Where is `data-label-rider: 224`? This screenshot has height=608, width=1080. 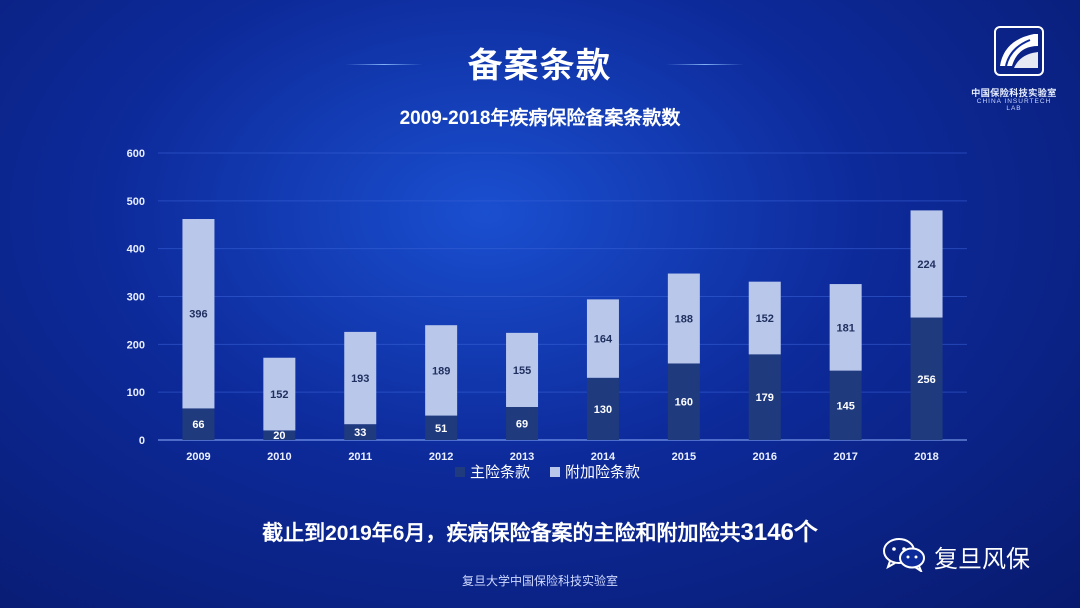 data-label-rider: 224 is located at coordinates (926, 265).